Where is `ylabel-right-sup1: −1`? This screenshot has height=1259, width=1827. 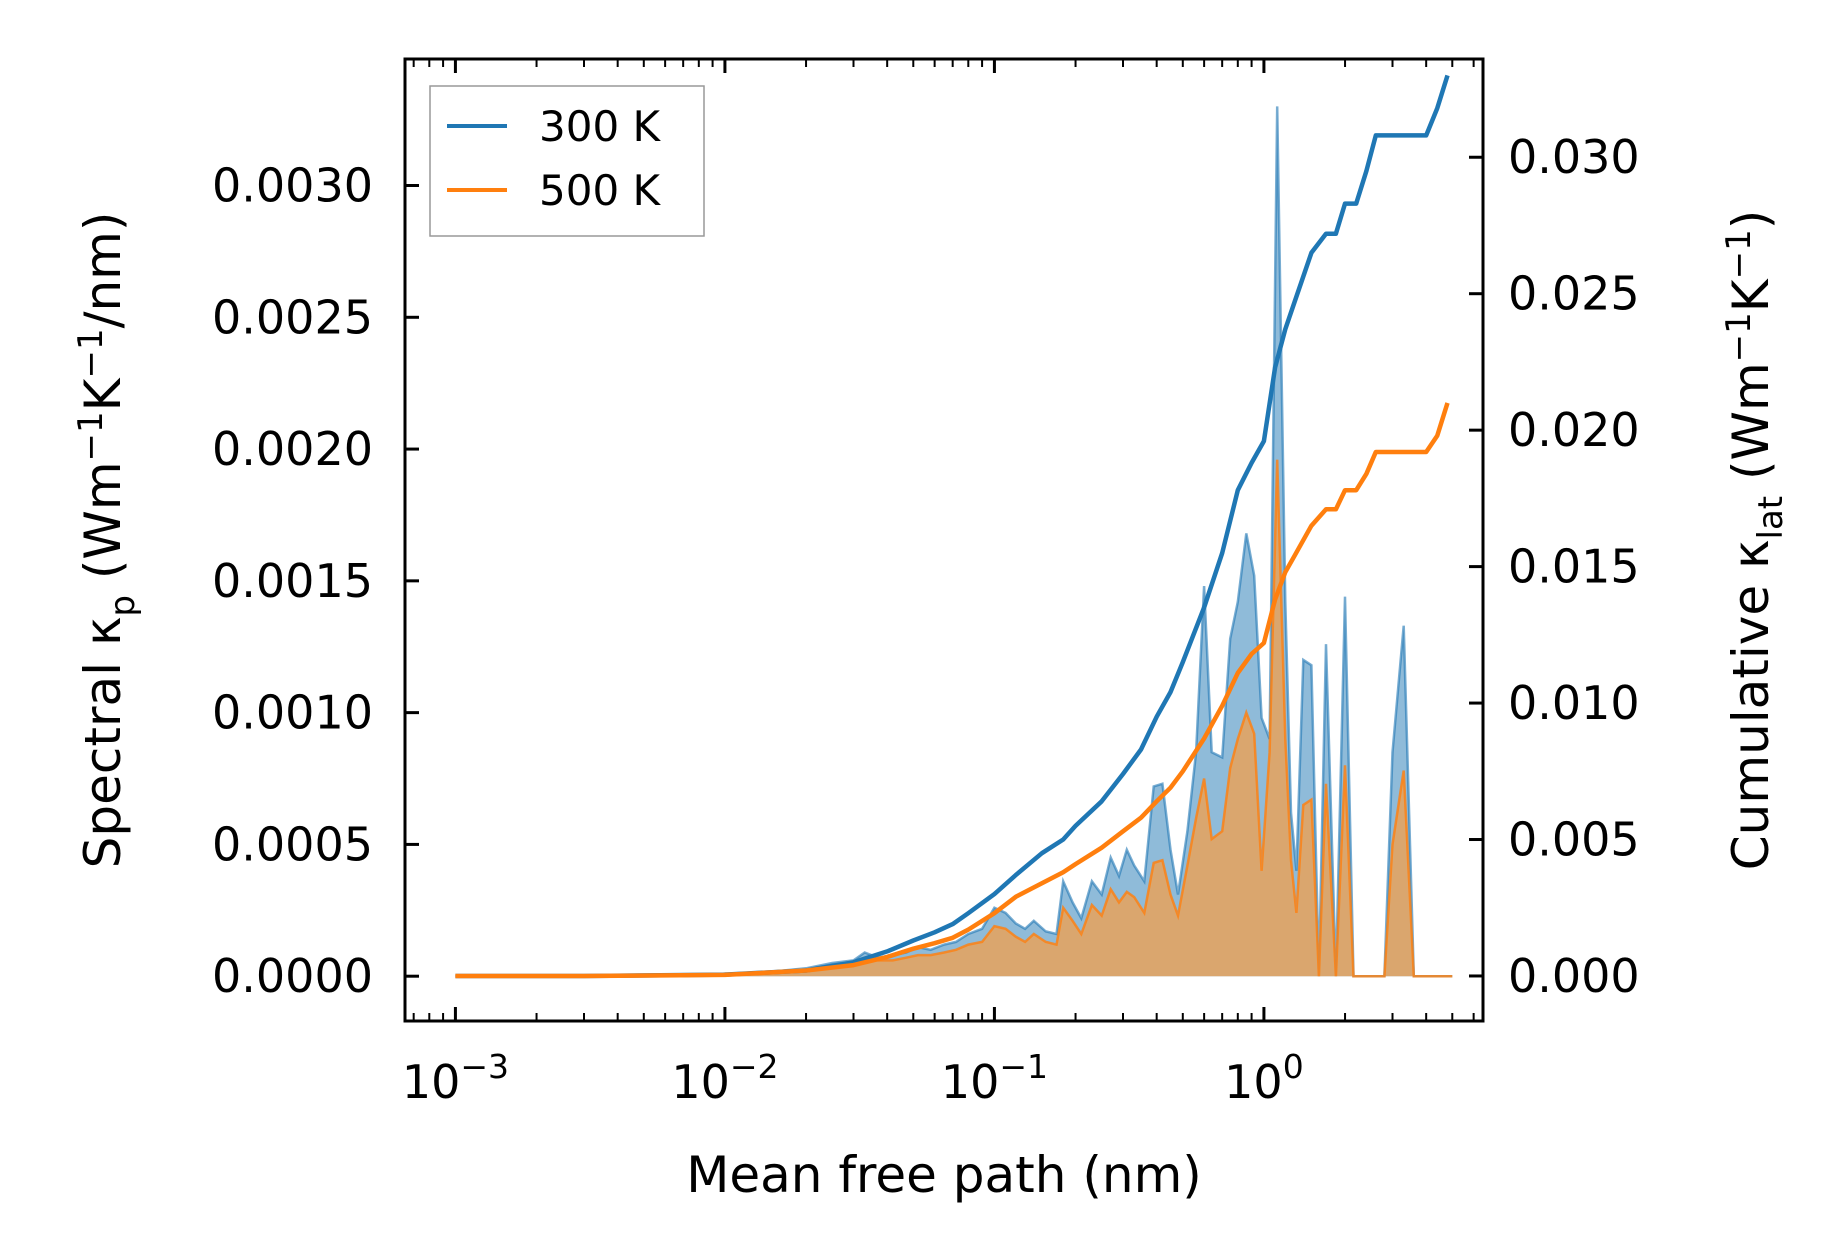 ylabel-right-sup1: −1 is located at coordinates (1739, 337).